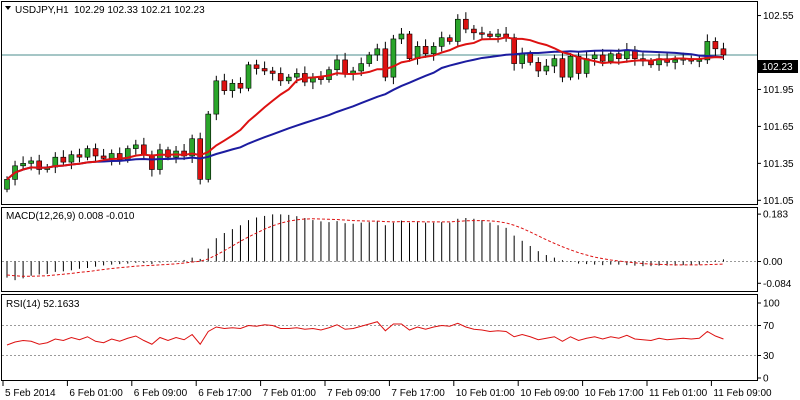  Describe the element at coordinates (775, 215) in the screenshot. I see `macd-tick-label: 0.183` at that location.